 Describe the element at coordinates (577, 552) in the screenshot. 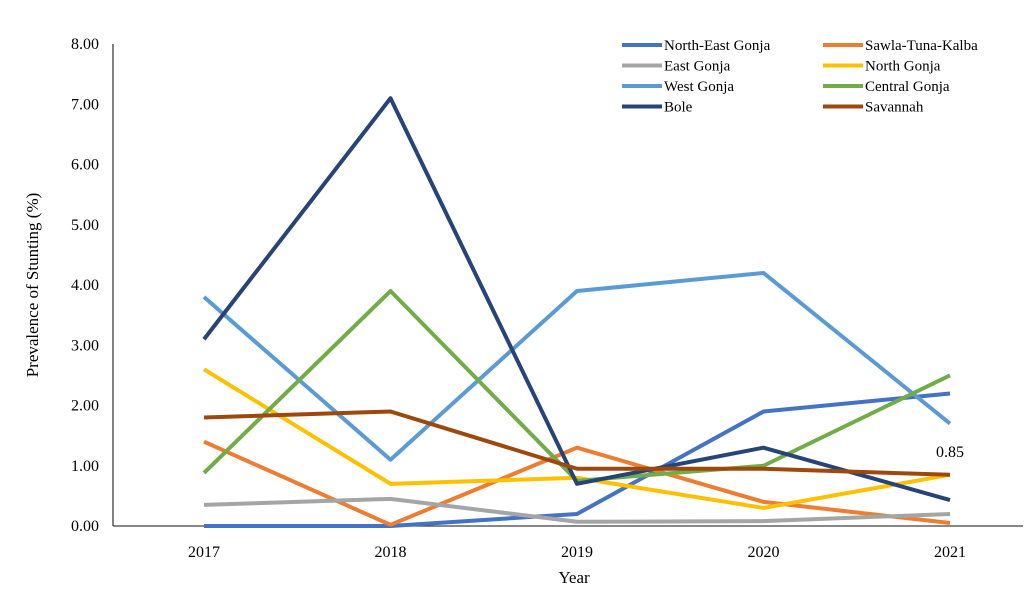

I see `x-tick-label: 2019` at that location.